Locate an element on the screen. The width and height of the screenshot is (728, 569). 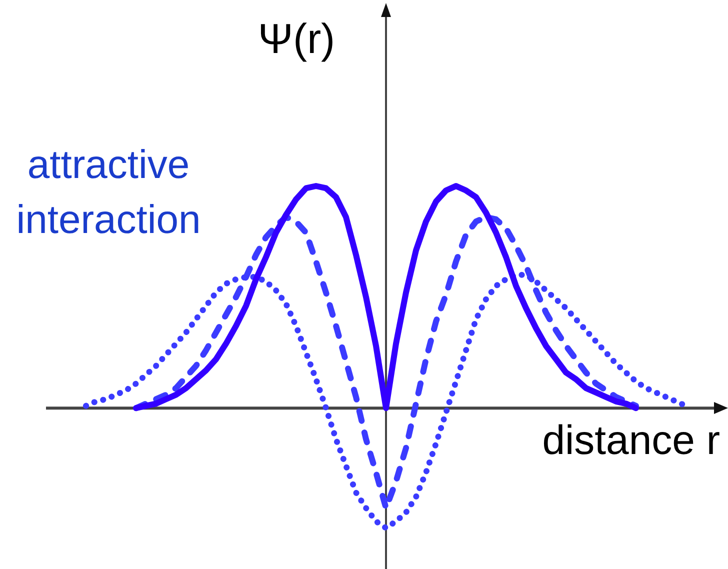
x-axis-title: distance r is located at coordinates (631, 440).